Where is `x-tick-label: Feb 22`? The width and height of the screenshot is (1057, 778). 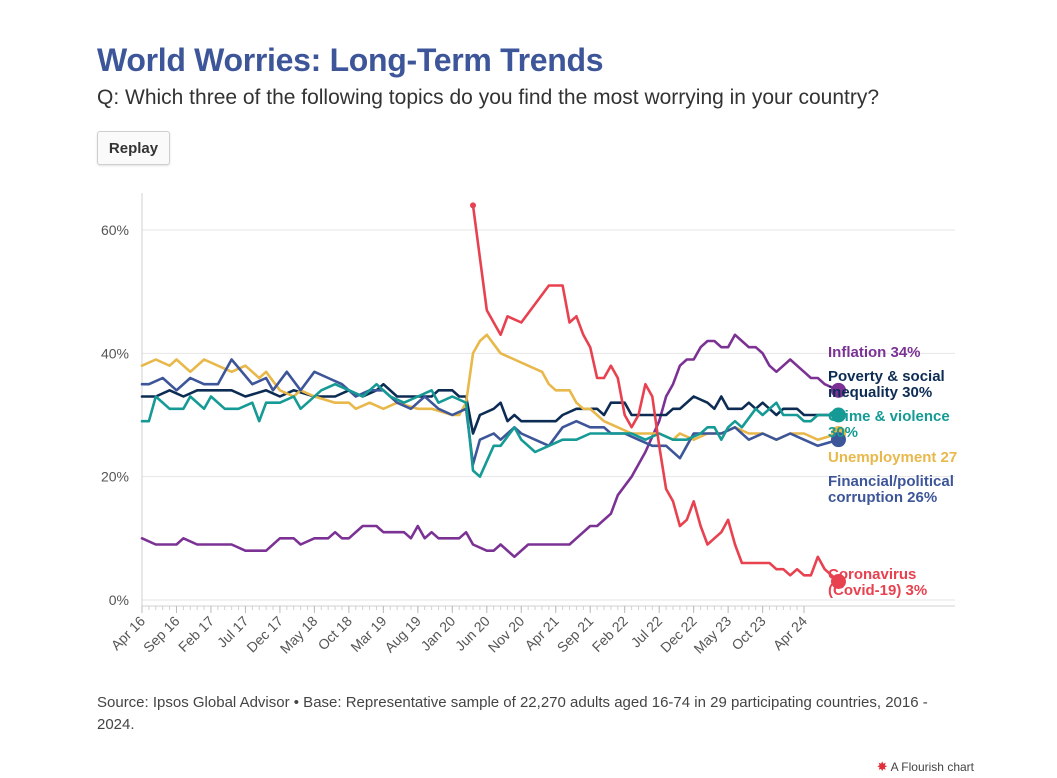
x-tick-label: Feb 22 is located at coordinates (610, 634).